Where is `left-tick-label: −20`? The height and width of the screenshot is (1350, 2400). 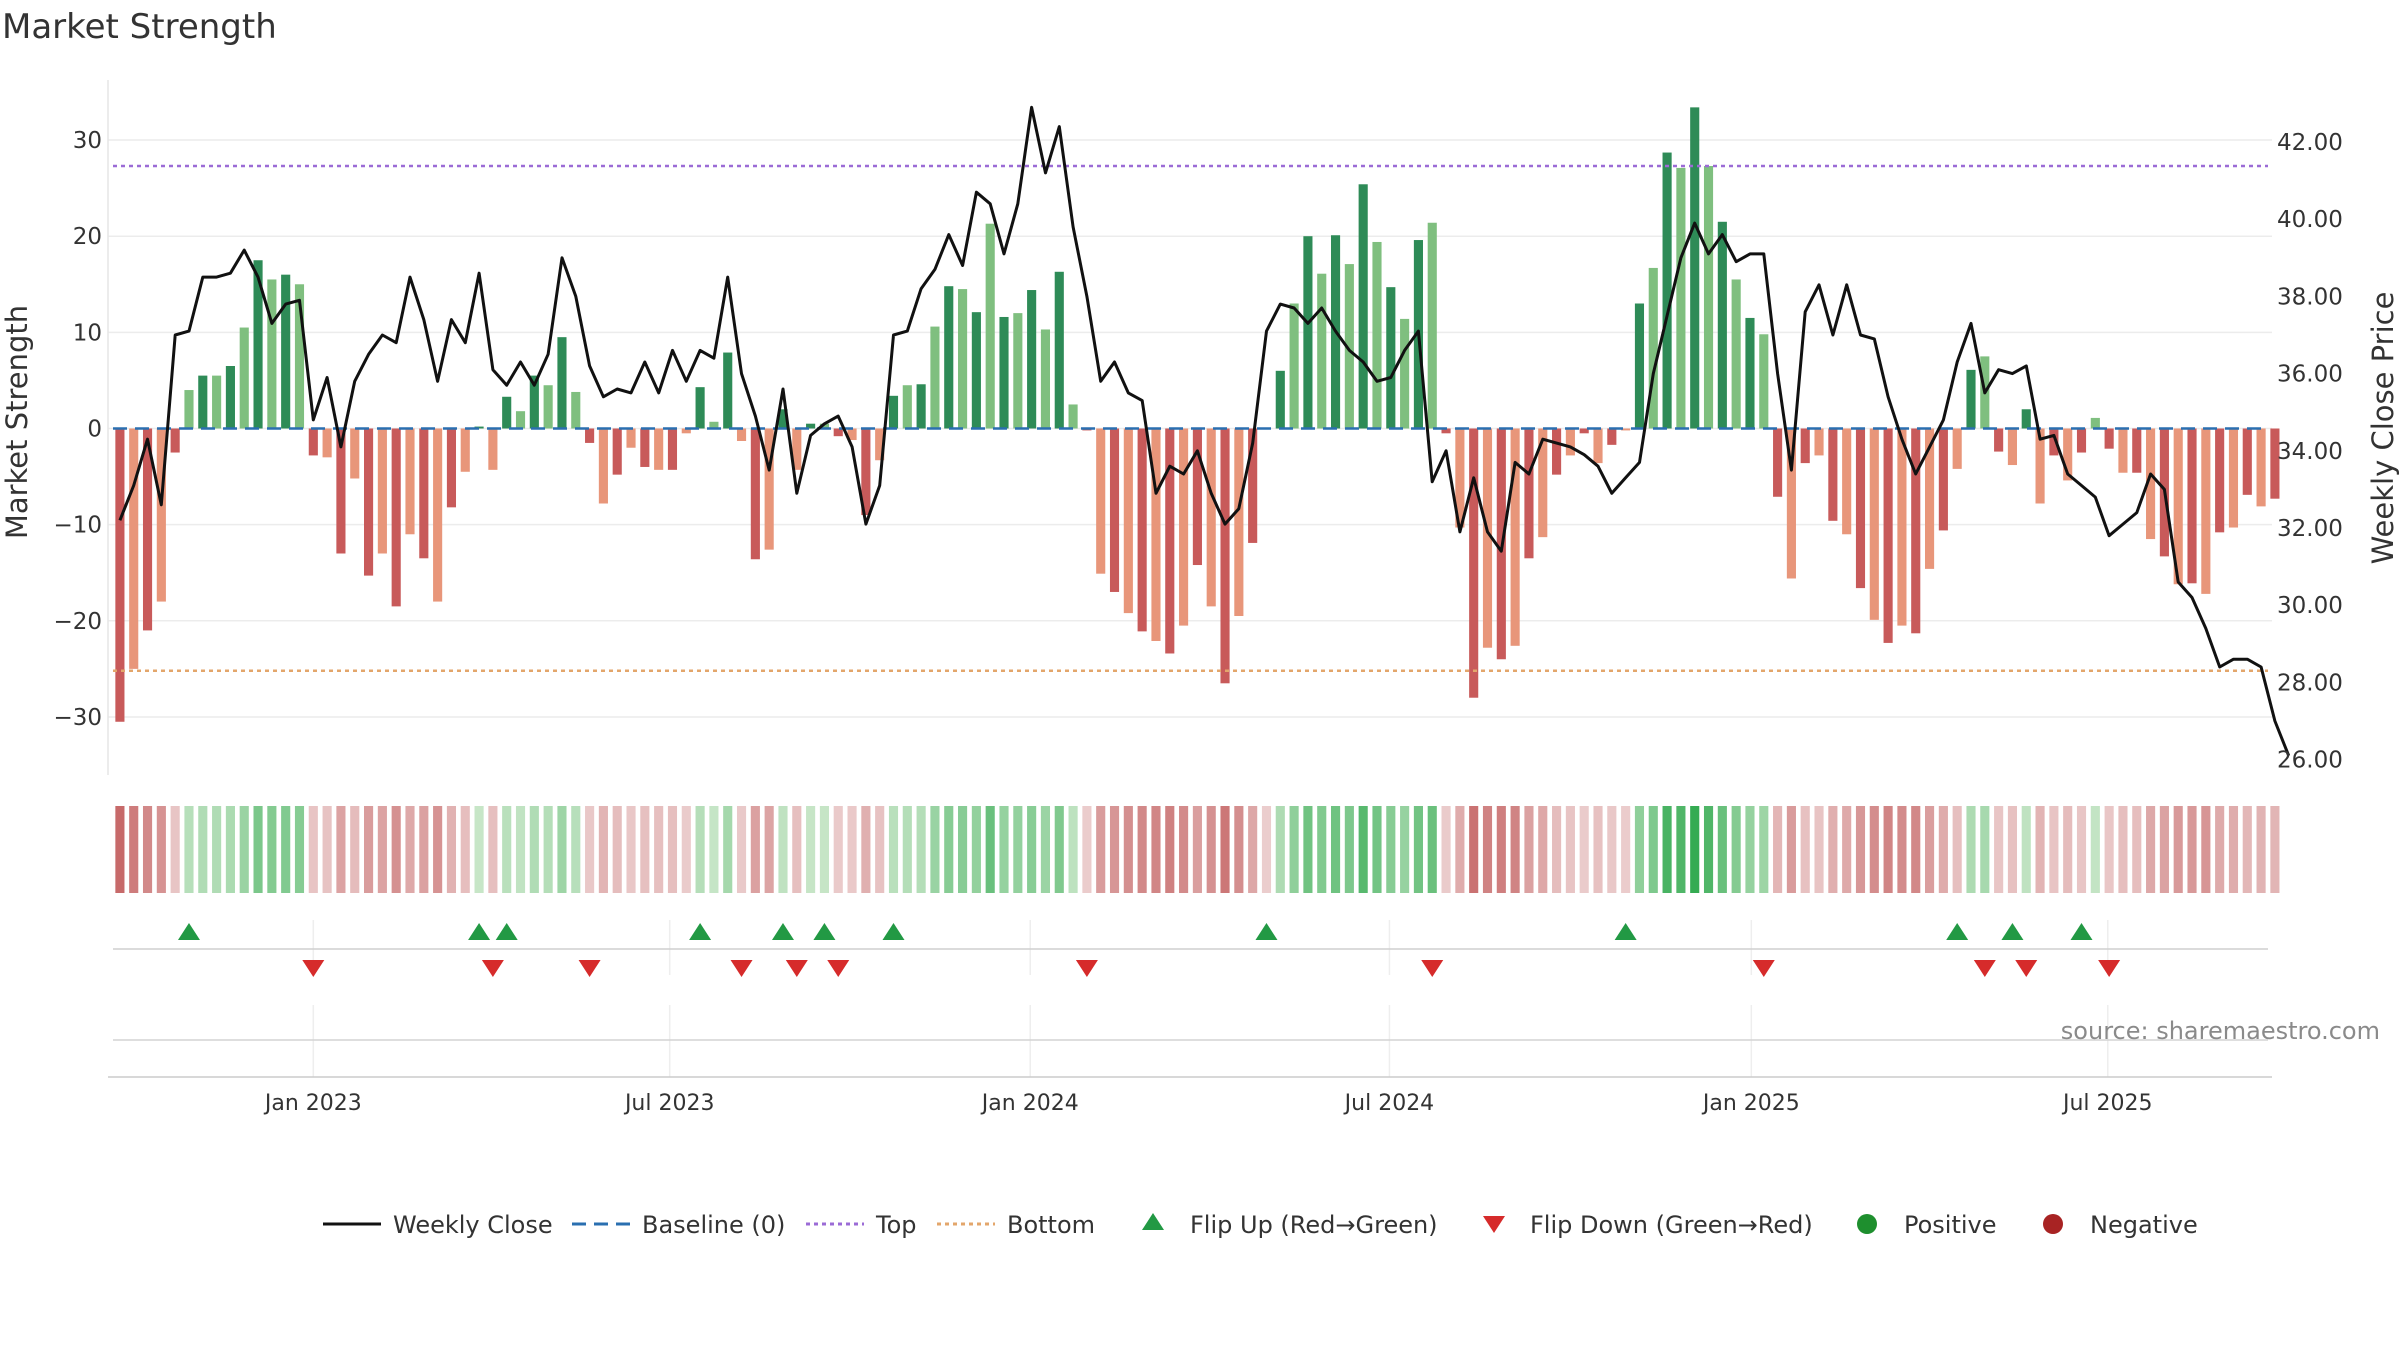 left-tick-label: −20 is located at coordinates (77, 622).